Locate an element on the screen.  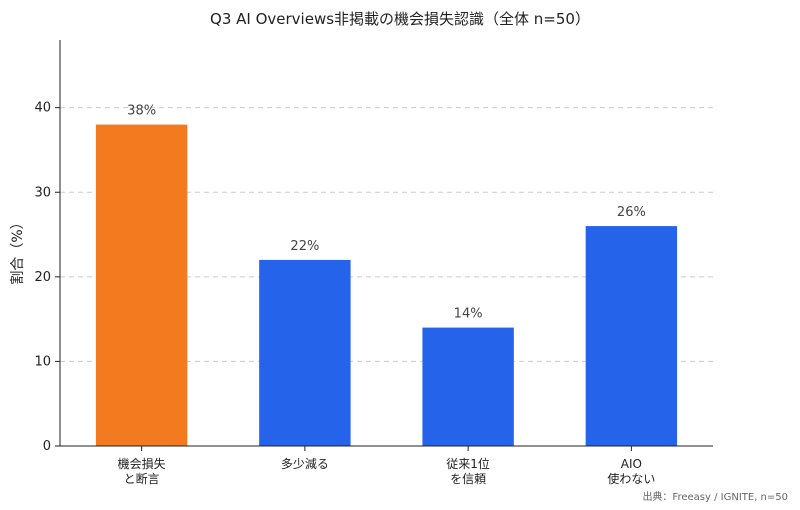
x-tick-label: 使わない is located at coordinates (631, 478).